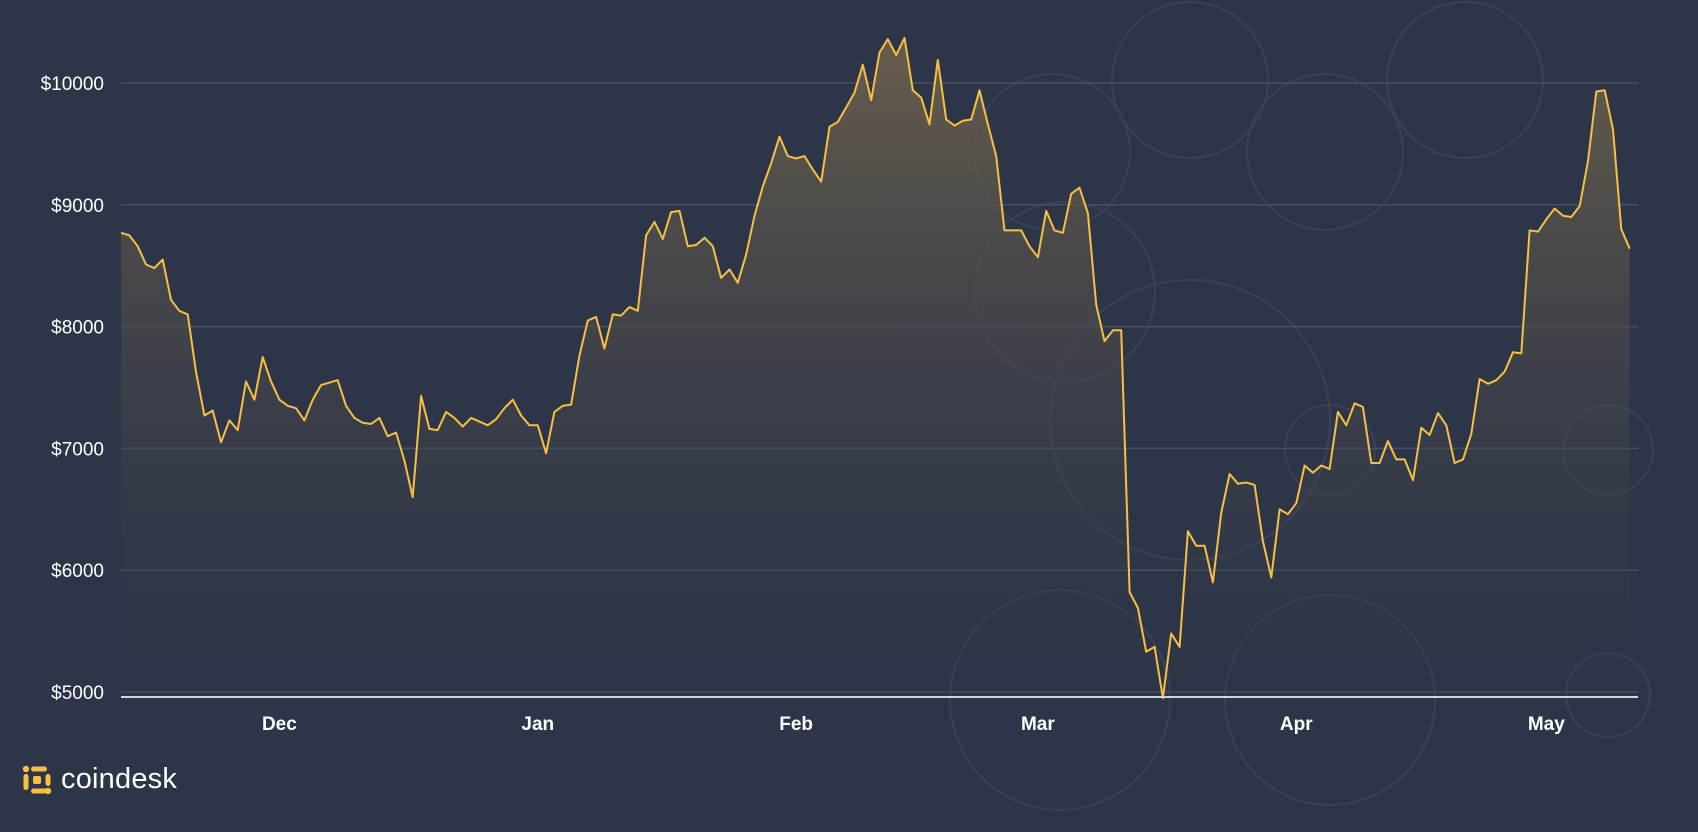  What do you see at coordinates (913, 724) in the screenshot?
I see `x-axis-ticks: Dec Jan Feb Mar Apr May` at bounding box center [913, 724].